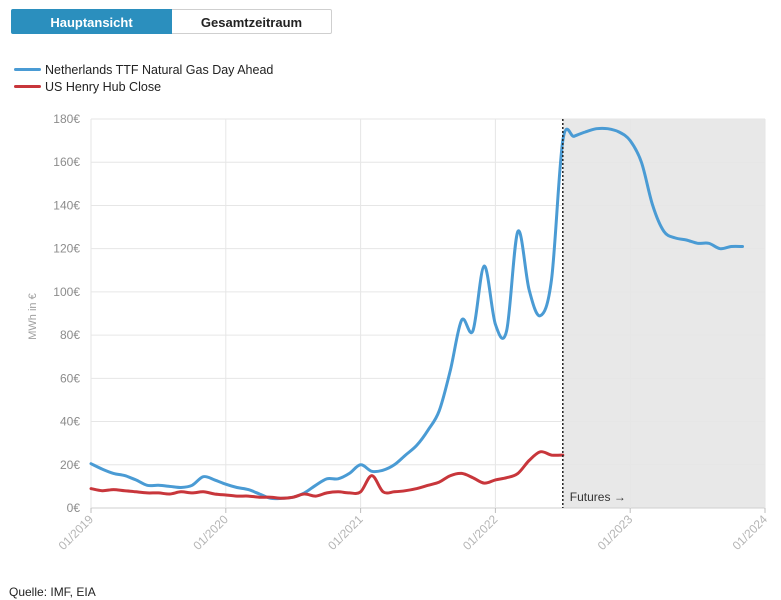 This screenshot has height=600, width=781. What do you see at coordinates (66, 119) in the screenshot?
I see `y-tick-label: 180€` at bounding box center [66, 119].